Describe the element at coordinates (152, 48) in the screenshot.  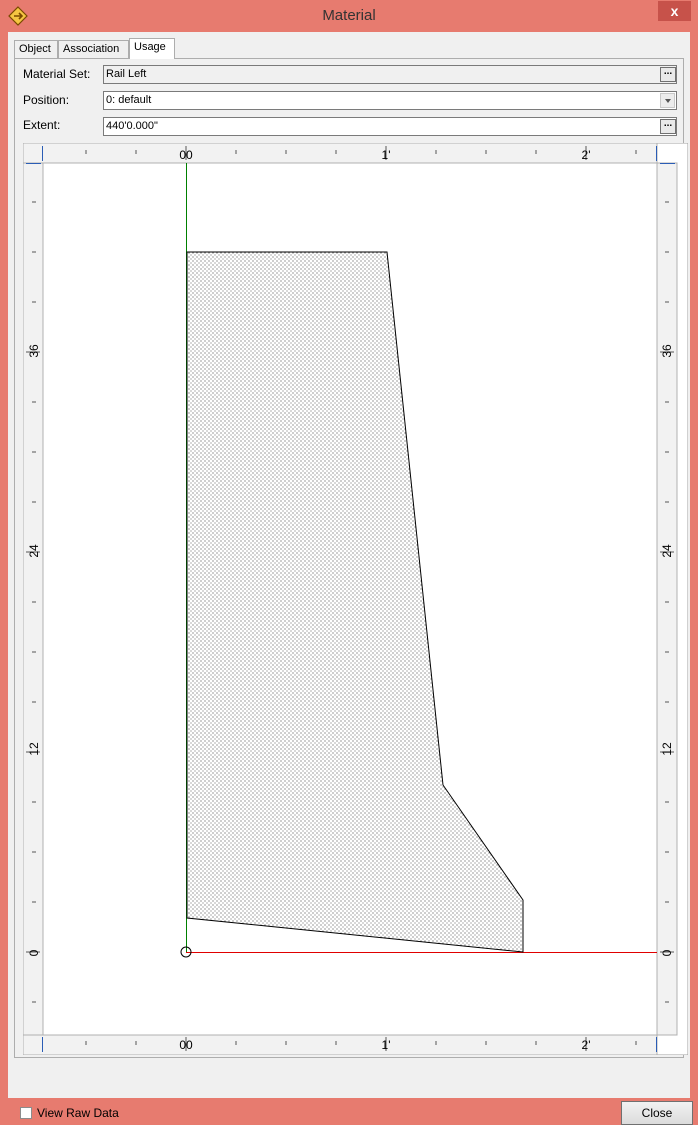
I see `tab-usage: Usage` at that location.